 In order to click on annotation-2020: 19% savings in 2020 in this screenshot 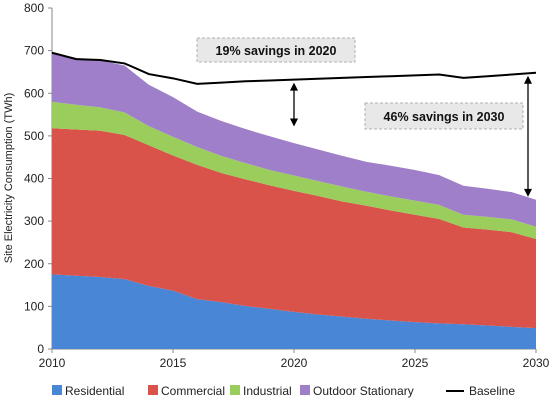, I will do `click(276, 50)`.